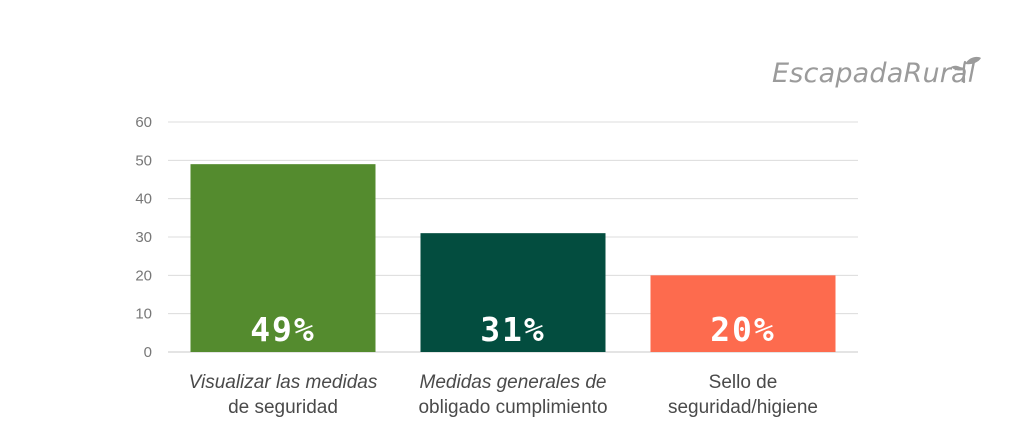 This screenshot has width=1024, height=443. What do you see at coordinates (966, 70) in the screenshot?
I see `sprout-icon` at bounding box center [966, 70].